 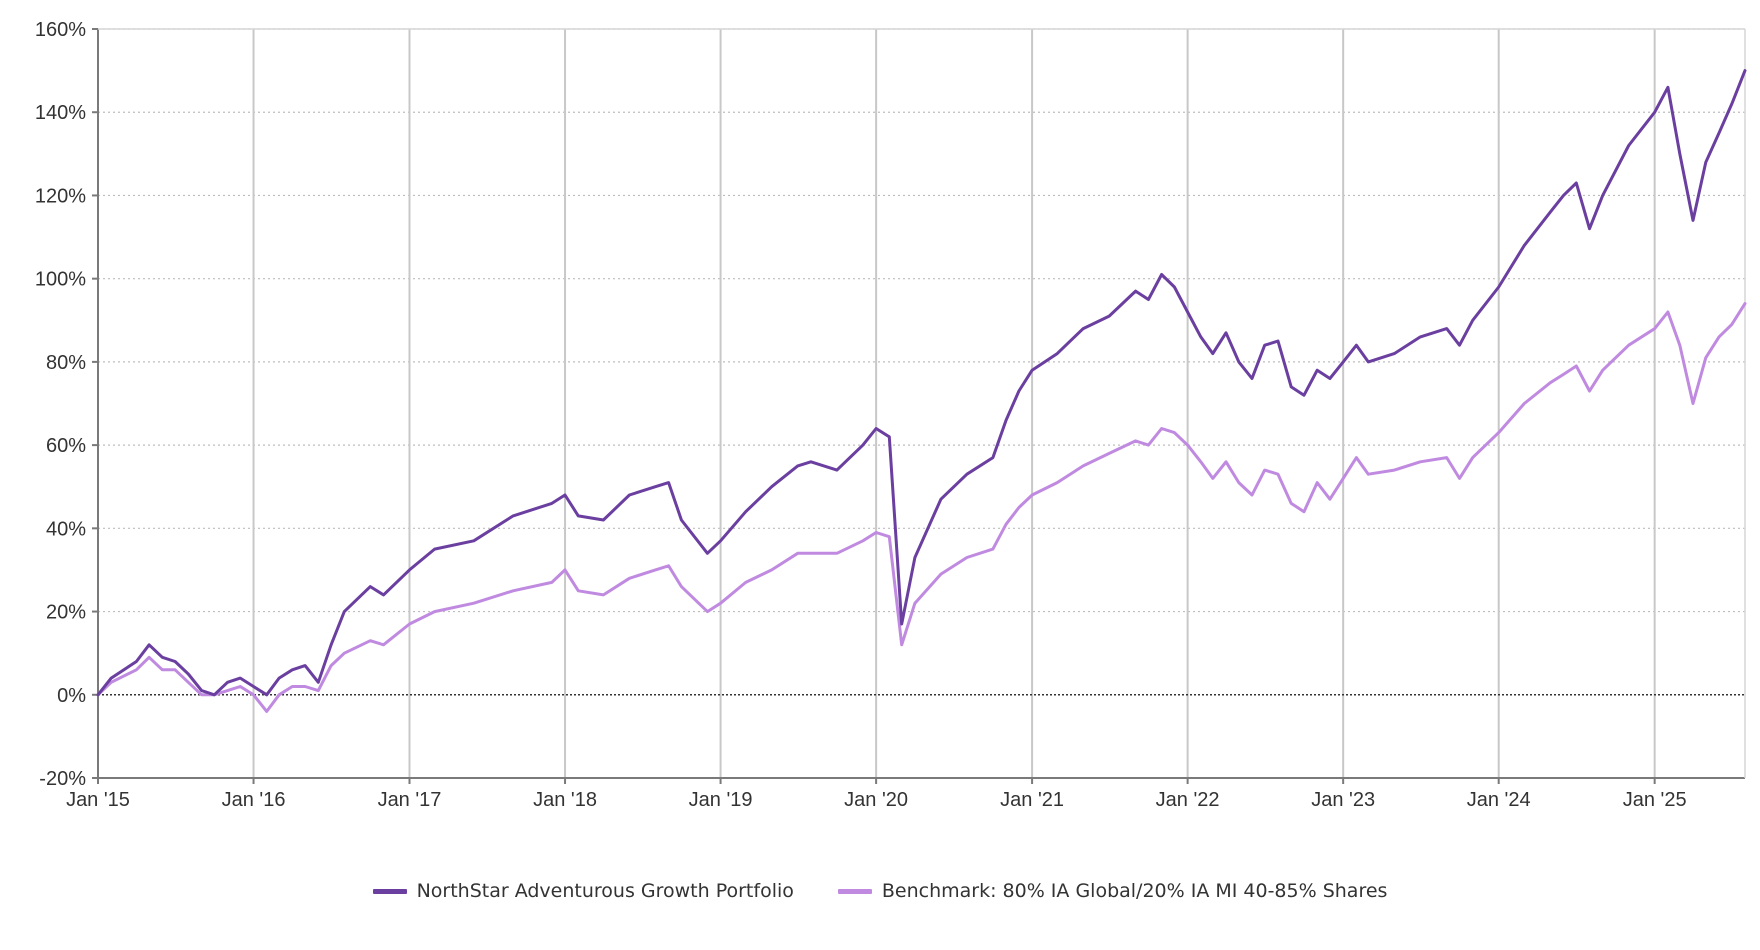 I want to click on x-tick-label: Jan '25, so click(x=1655, y=800).